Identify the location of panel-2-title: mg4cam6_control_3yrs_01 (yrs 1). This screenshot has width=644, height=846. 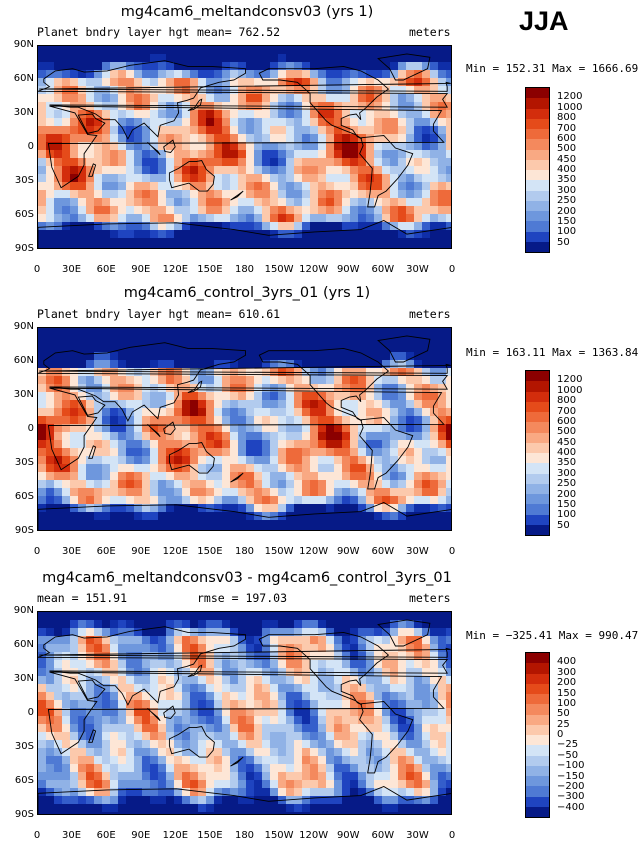
(247, 293).